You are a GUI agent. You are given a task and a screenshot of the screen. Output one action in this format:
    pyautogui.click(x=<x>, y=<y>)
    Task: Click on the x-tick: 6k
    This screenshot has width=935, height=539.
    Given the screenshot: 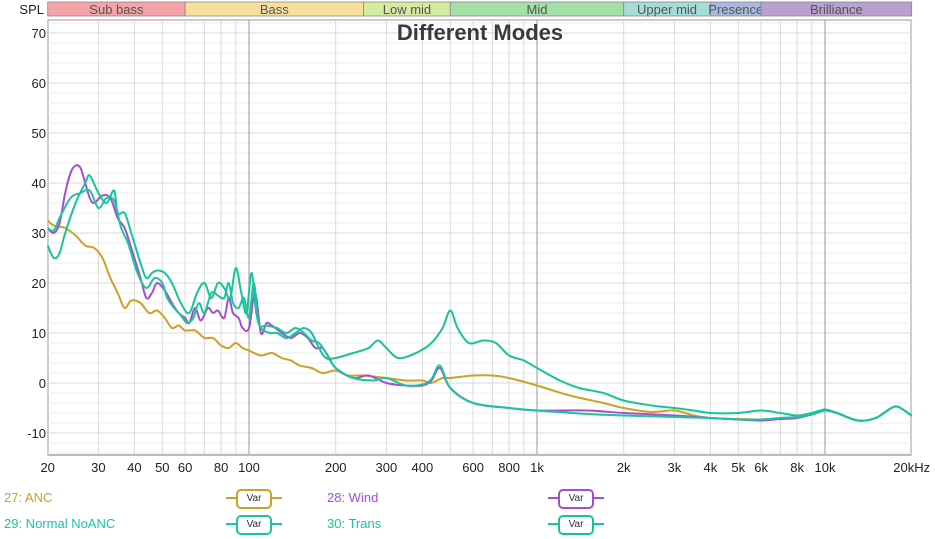 What is the action you would take?
    pyautogui.click(x=761, y=467)
    